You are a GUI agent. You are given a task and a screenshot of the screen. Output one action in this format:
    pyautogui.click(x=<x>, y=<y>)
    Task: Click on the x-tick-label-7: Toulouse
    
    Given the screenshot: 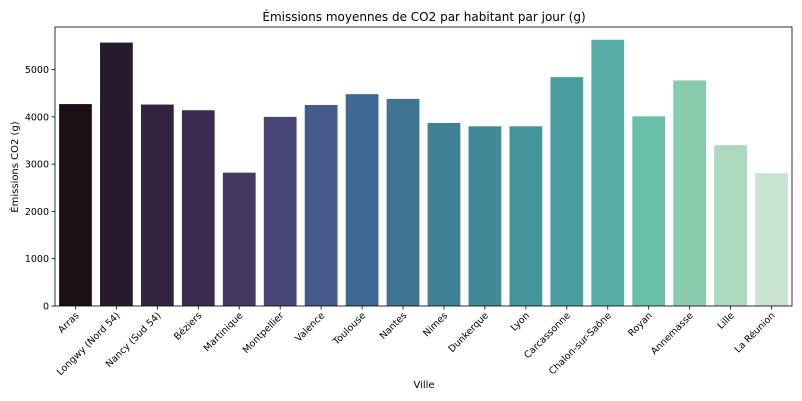 What is the action you would take?
    pyautogui.click(x=350, y=329)
    